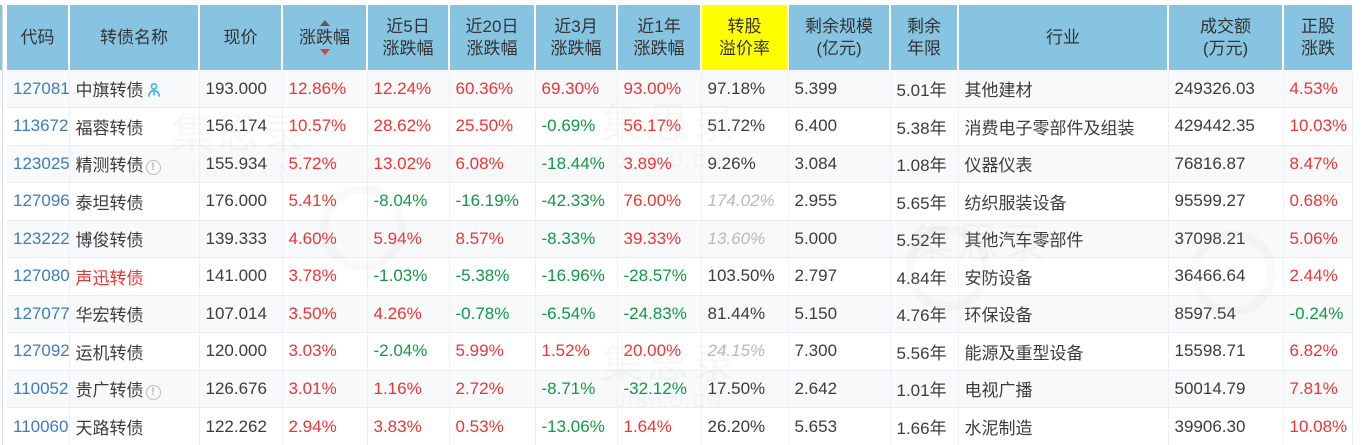  I want to click on cell-name: 福蓉转债, so click(134, 126).